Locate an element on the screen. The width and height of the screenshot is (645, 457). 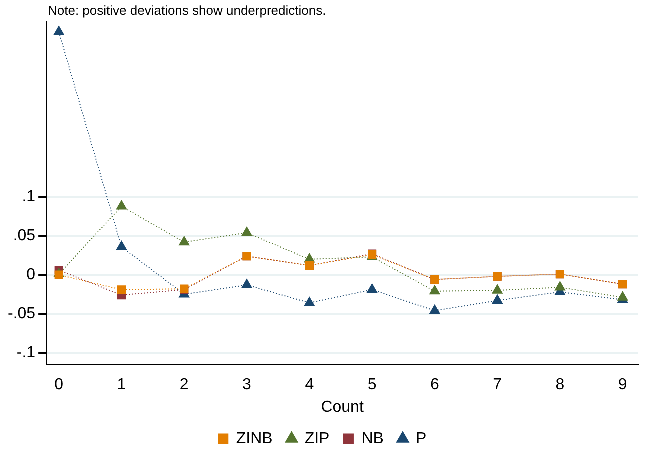
x-tick-label: 0 is located at coordinates (59, 385).